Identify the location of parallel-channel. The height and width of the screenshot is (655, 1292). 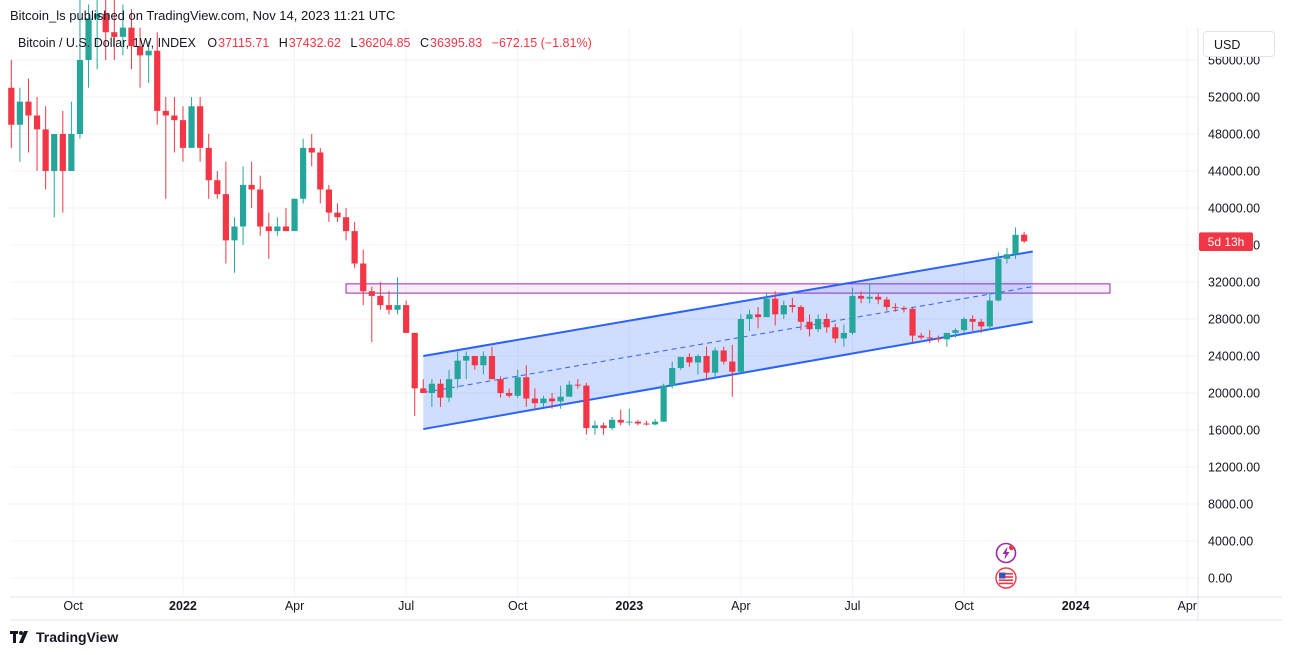
(728, 340).